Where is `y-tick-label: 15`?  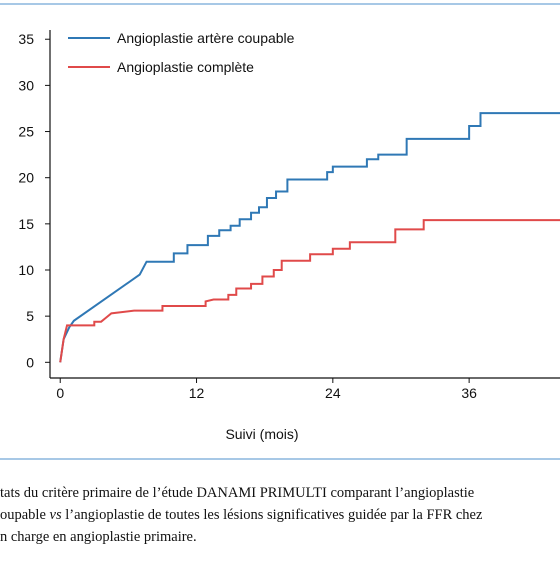
y-tick-label: 15 is located at coordinates (26, 224).